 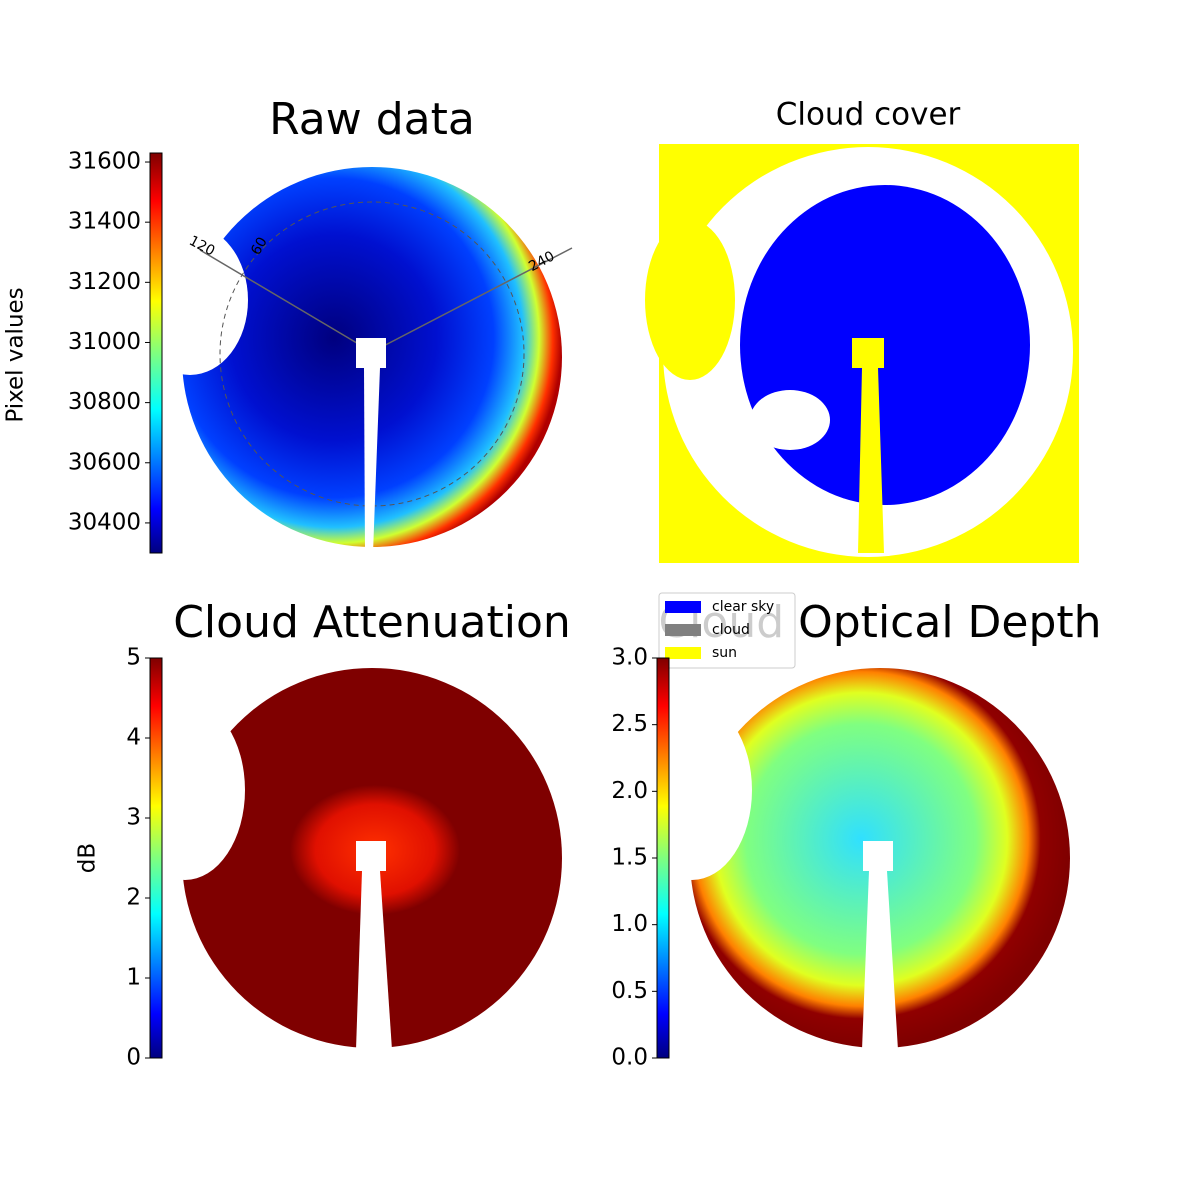 What do you see at coordinates (851, 859) in the screenshot?
I see `optical-depth-image` at bounding box center [851, 859].